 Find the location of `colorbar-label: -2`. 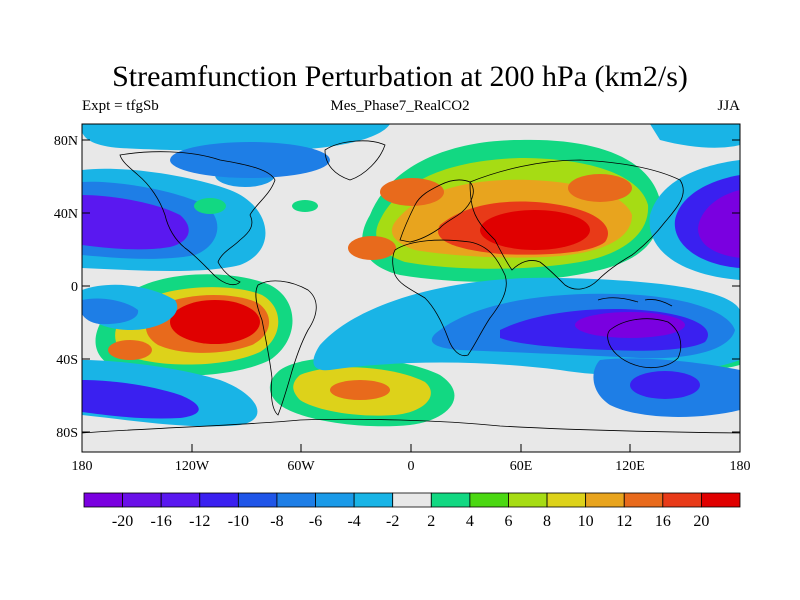

colorbar-label: -2 is located at coordinates (392, 521).